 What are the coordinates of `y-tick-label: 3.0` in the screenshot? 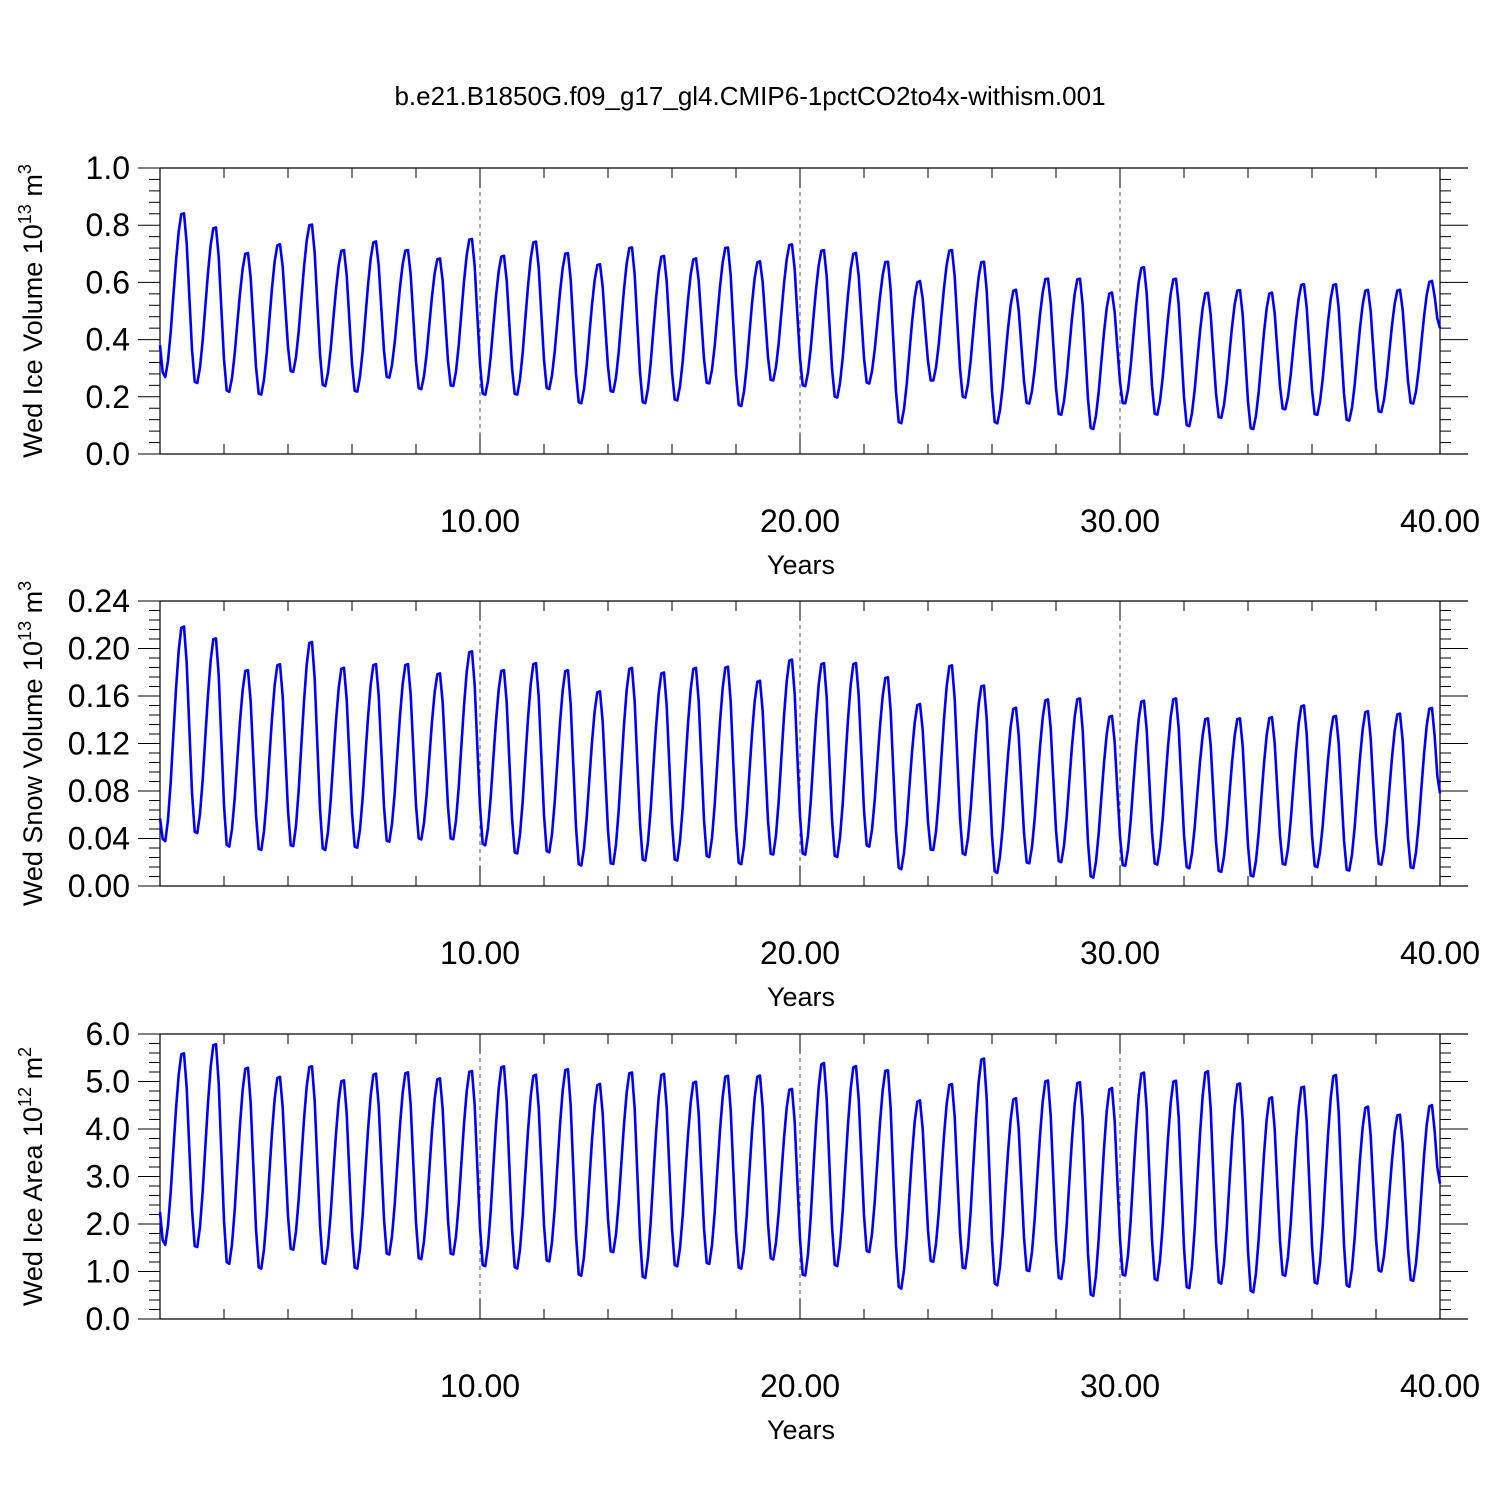 It's located at (108, 1177).